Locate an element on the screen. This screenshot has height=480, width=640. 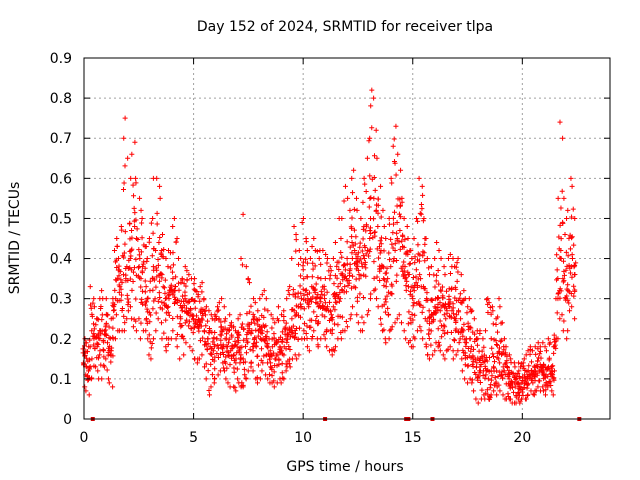
x-tick-label: 15 is located at coordinates (413, 438).